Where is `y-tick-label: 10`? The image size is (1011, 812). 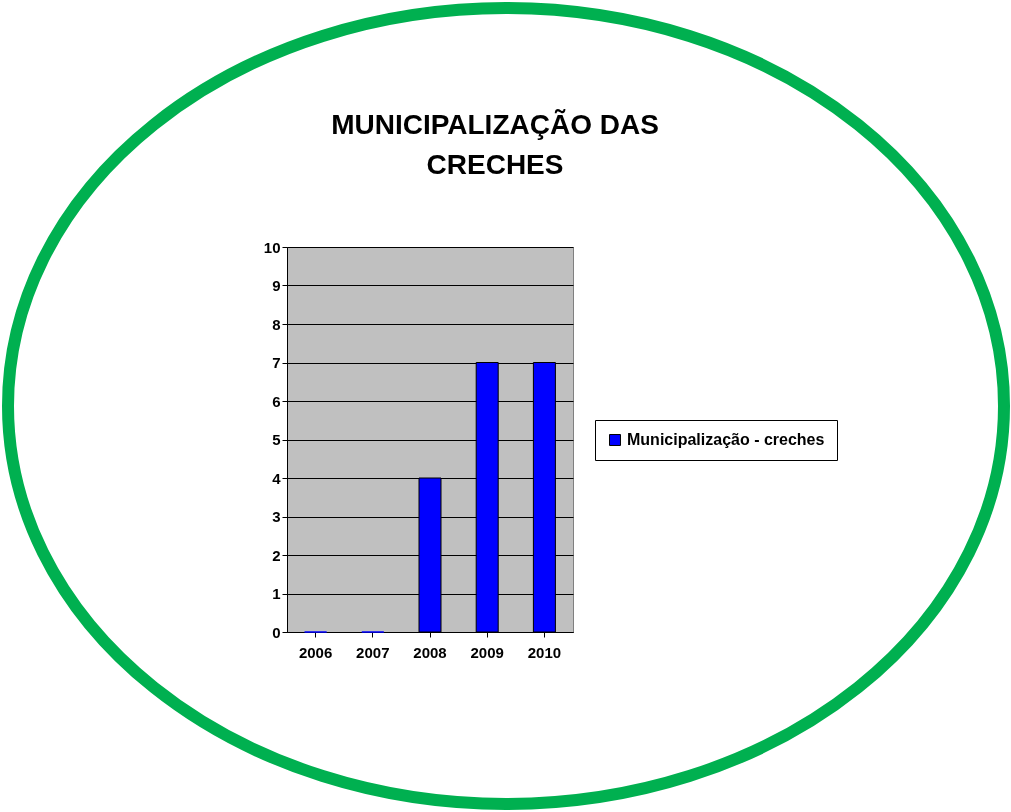 y-tick-label: 10 is located at coordinates (272, 247).